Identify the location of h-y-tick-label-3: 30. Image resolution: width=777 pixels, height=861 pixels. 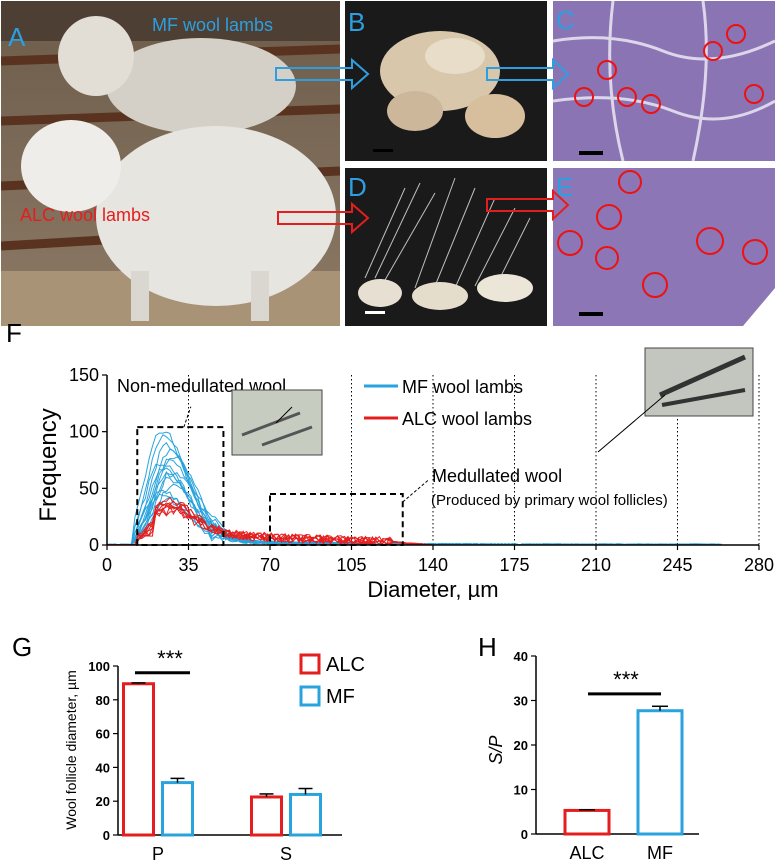
(521, 701).